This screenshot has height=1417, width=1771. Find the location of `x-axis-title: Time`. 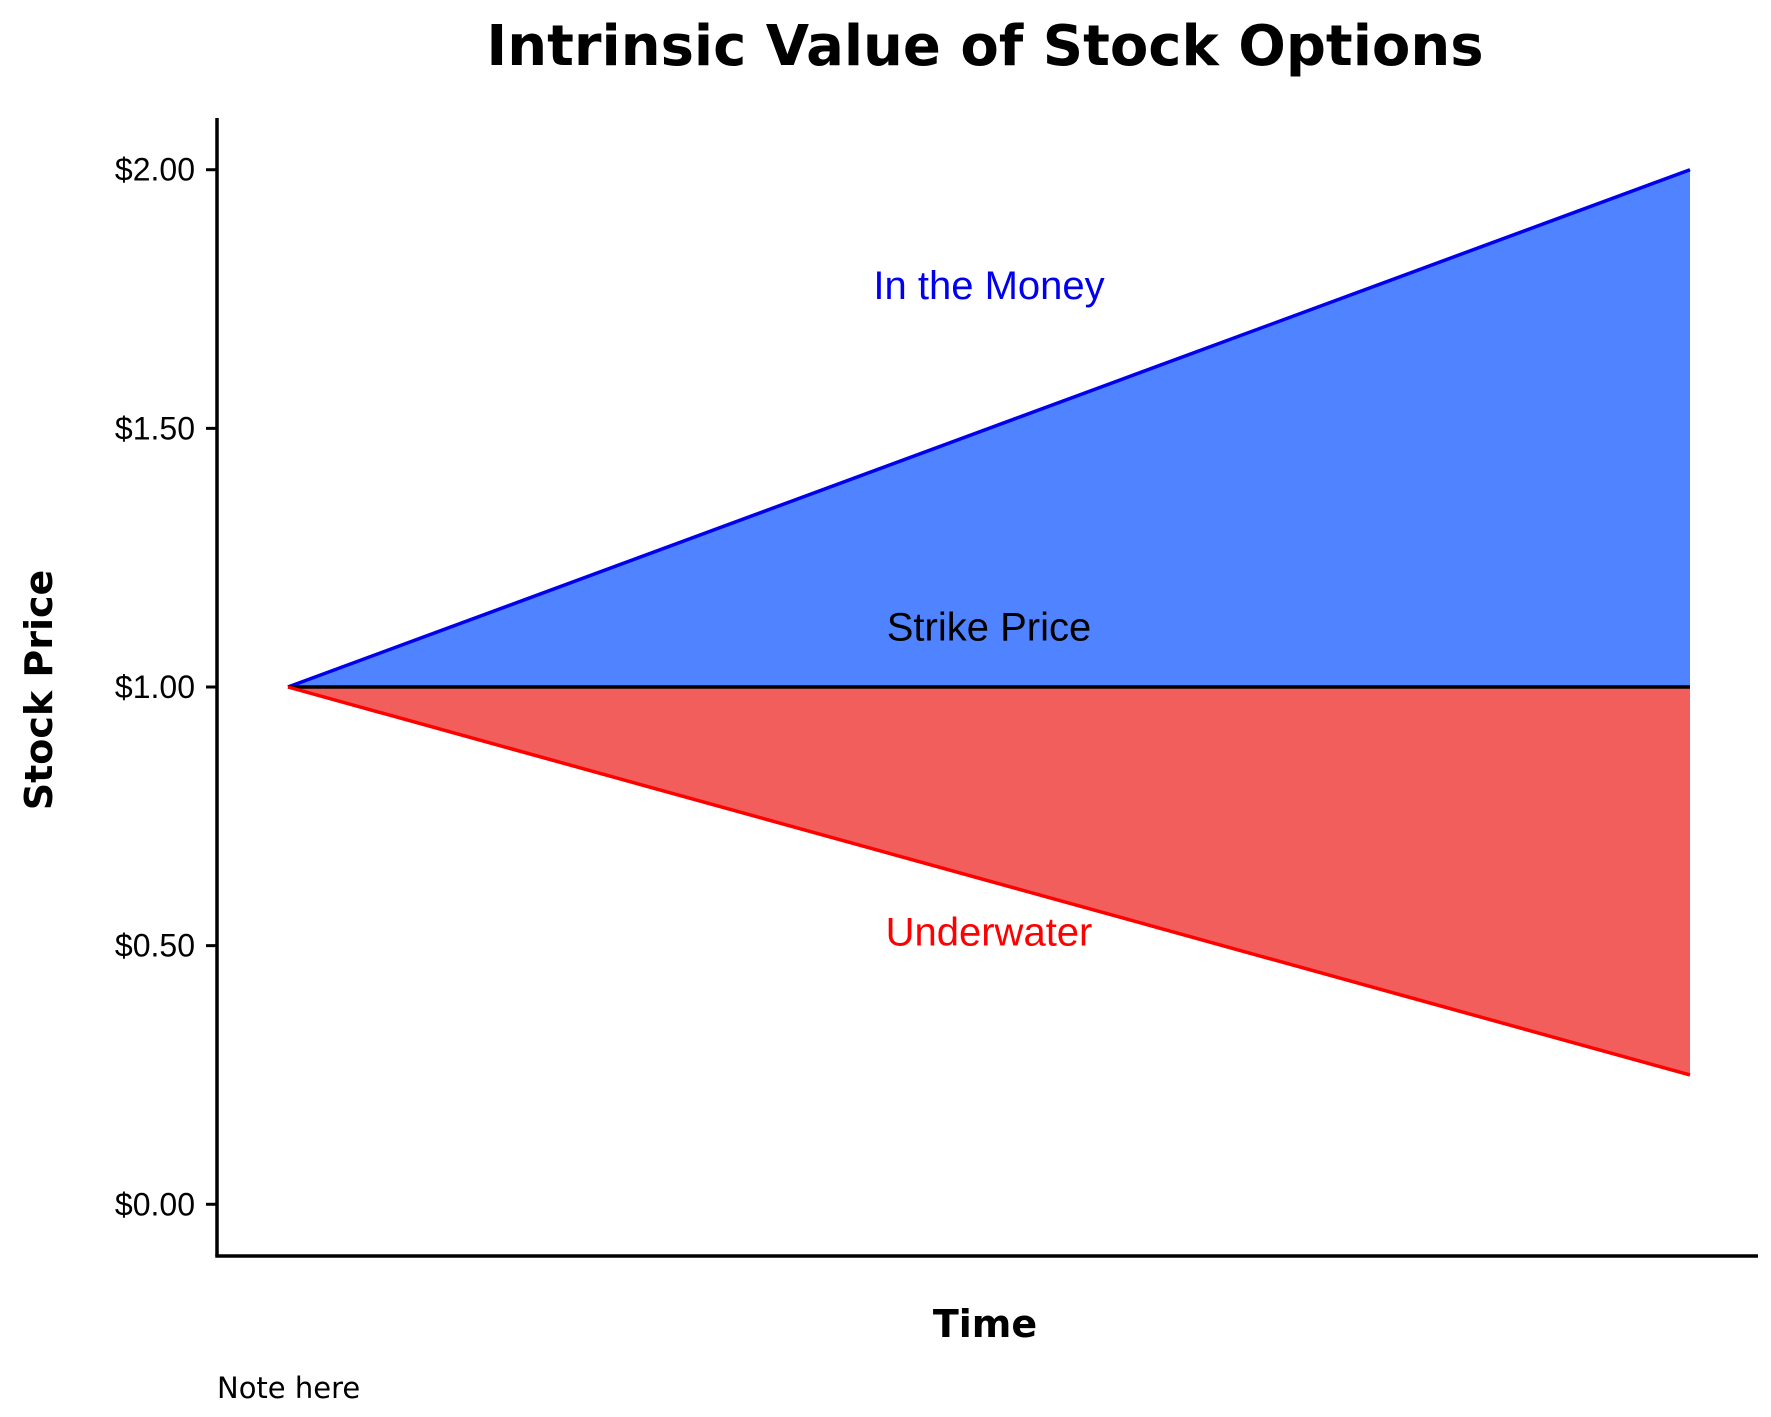

x-axis-title: Time is located at coordinates (985, 1324).